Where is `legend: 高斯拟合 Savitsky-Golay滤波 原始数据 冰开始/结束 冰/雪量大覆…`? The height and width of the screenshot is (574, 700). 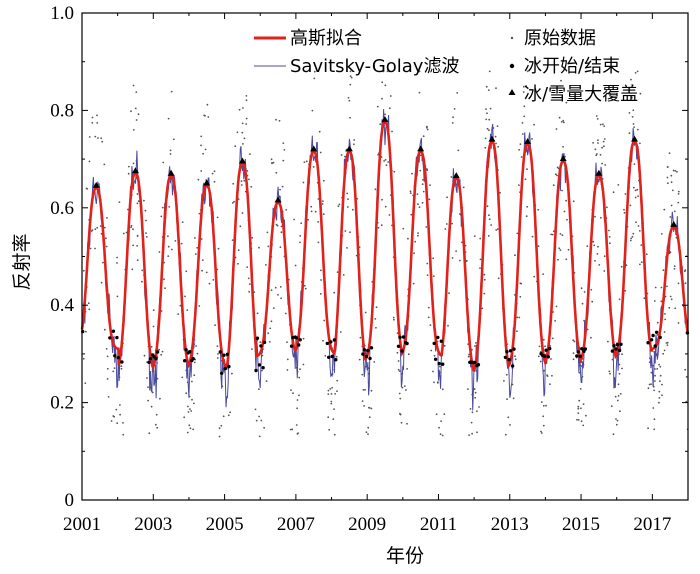
legend: 高斯拟合 Savitsky-Golay滤波 原始数据 冰开始/结束 冰/雪量大覆… is located at coordinates (446, 66).